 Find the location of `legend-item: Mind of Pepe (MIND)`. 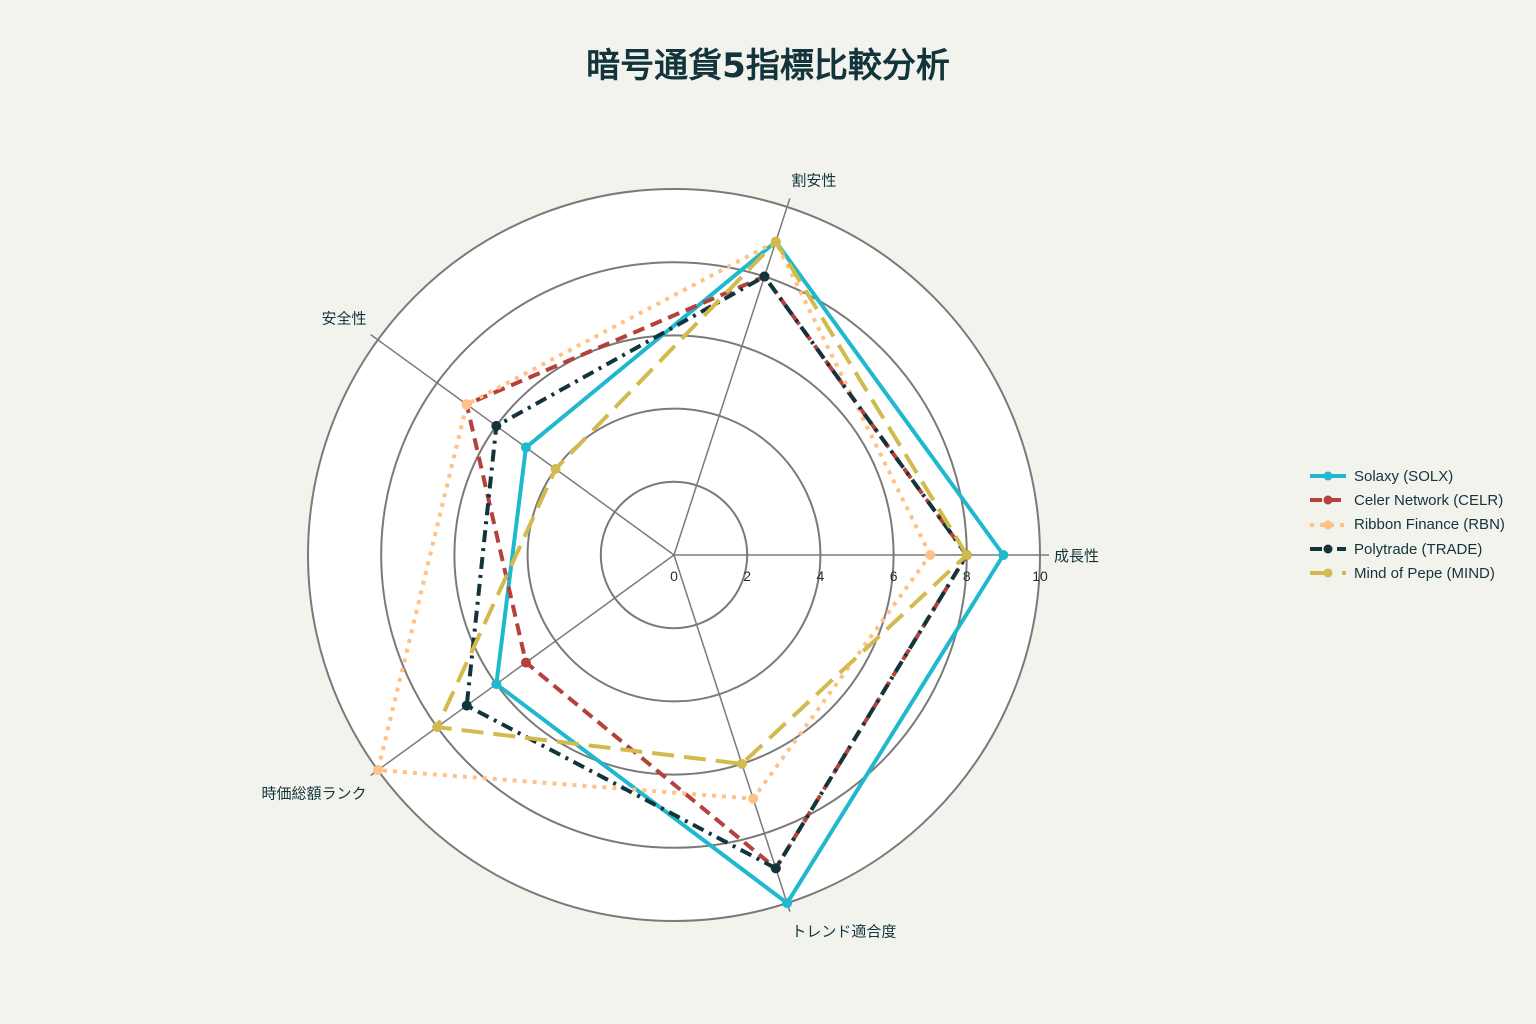

legend-item: Mind of Pepe (MIND) is located at coordinates (1406, 573).